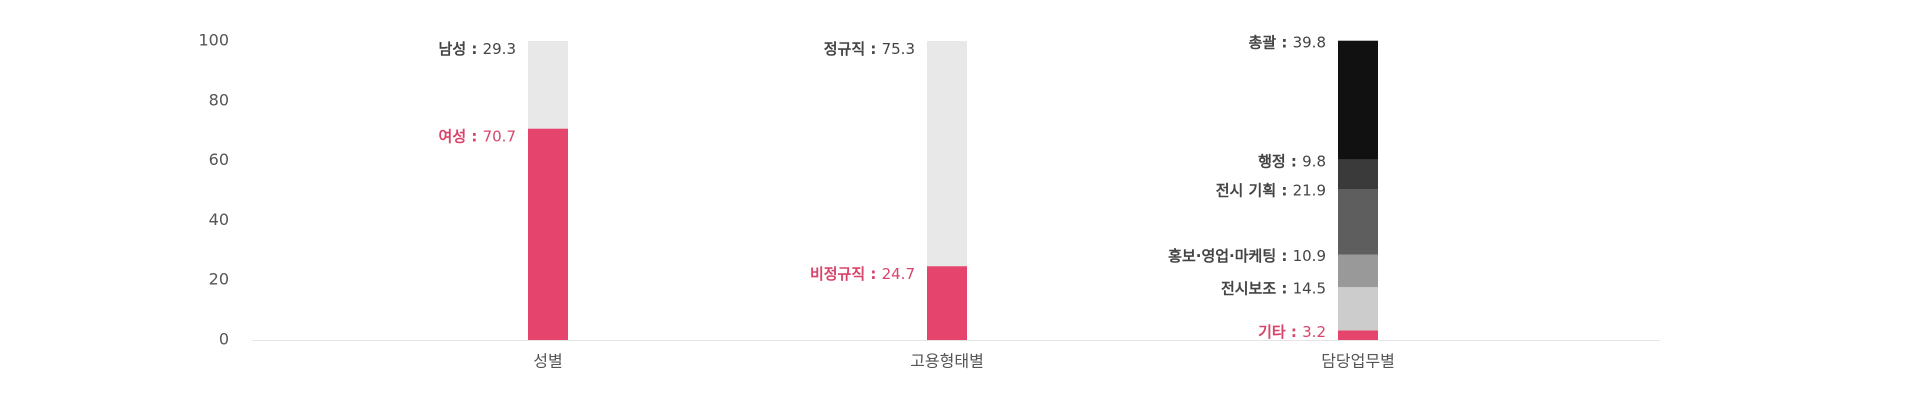 The height and width of the screenshot is (411, 1906). I want to click on segment-label: 비정규직 : 24.7, so click(862, 274).